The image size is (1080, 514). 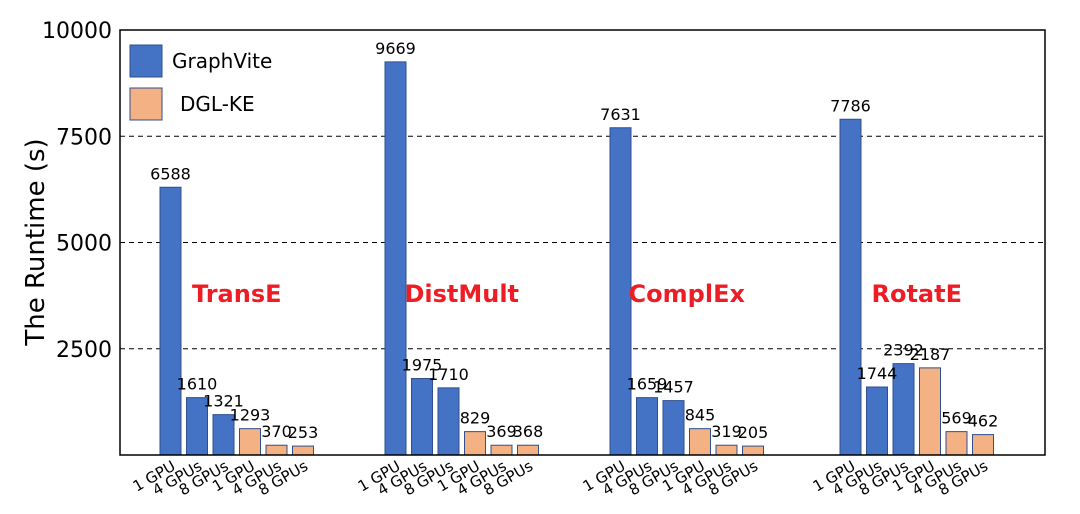 What do you see at coordinates (448, 374) in the screenshot?
I see `data-label: 1710` at bounding box center [448, 374].